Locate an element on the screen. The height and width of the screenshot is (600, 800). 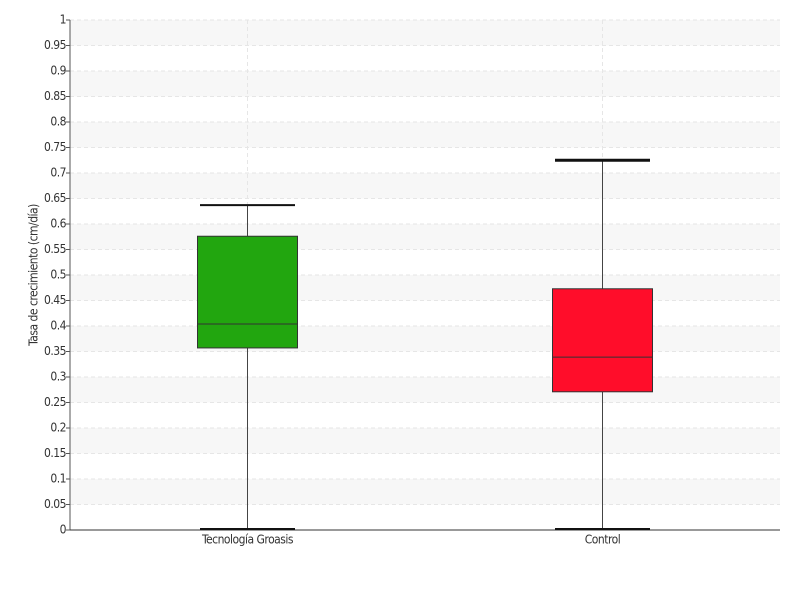
y-tick-label: 0.65 is located at coordinates (55, 198).